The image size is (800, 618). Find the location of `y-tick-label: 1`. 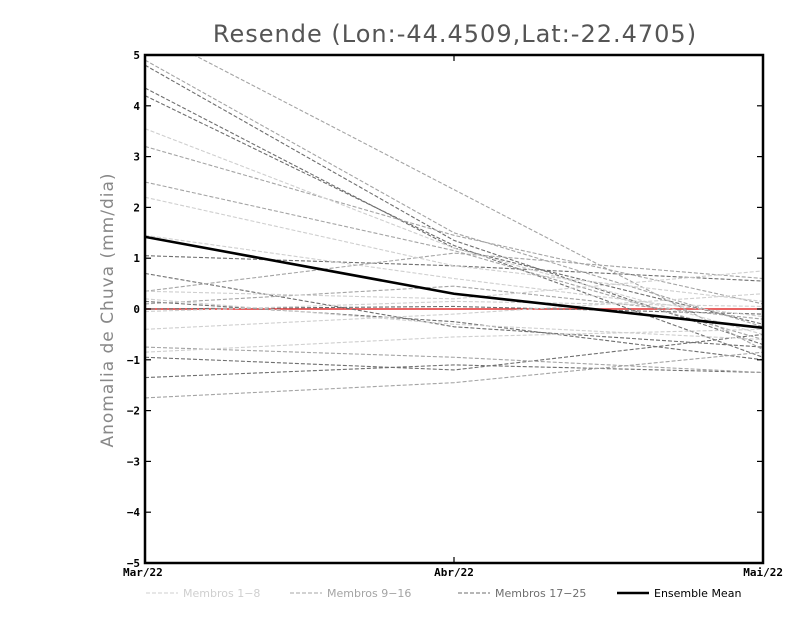

y-tick-label: 1 is located at coordinates (136, 258).